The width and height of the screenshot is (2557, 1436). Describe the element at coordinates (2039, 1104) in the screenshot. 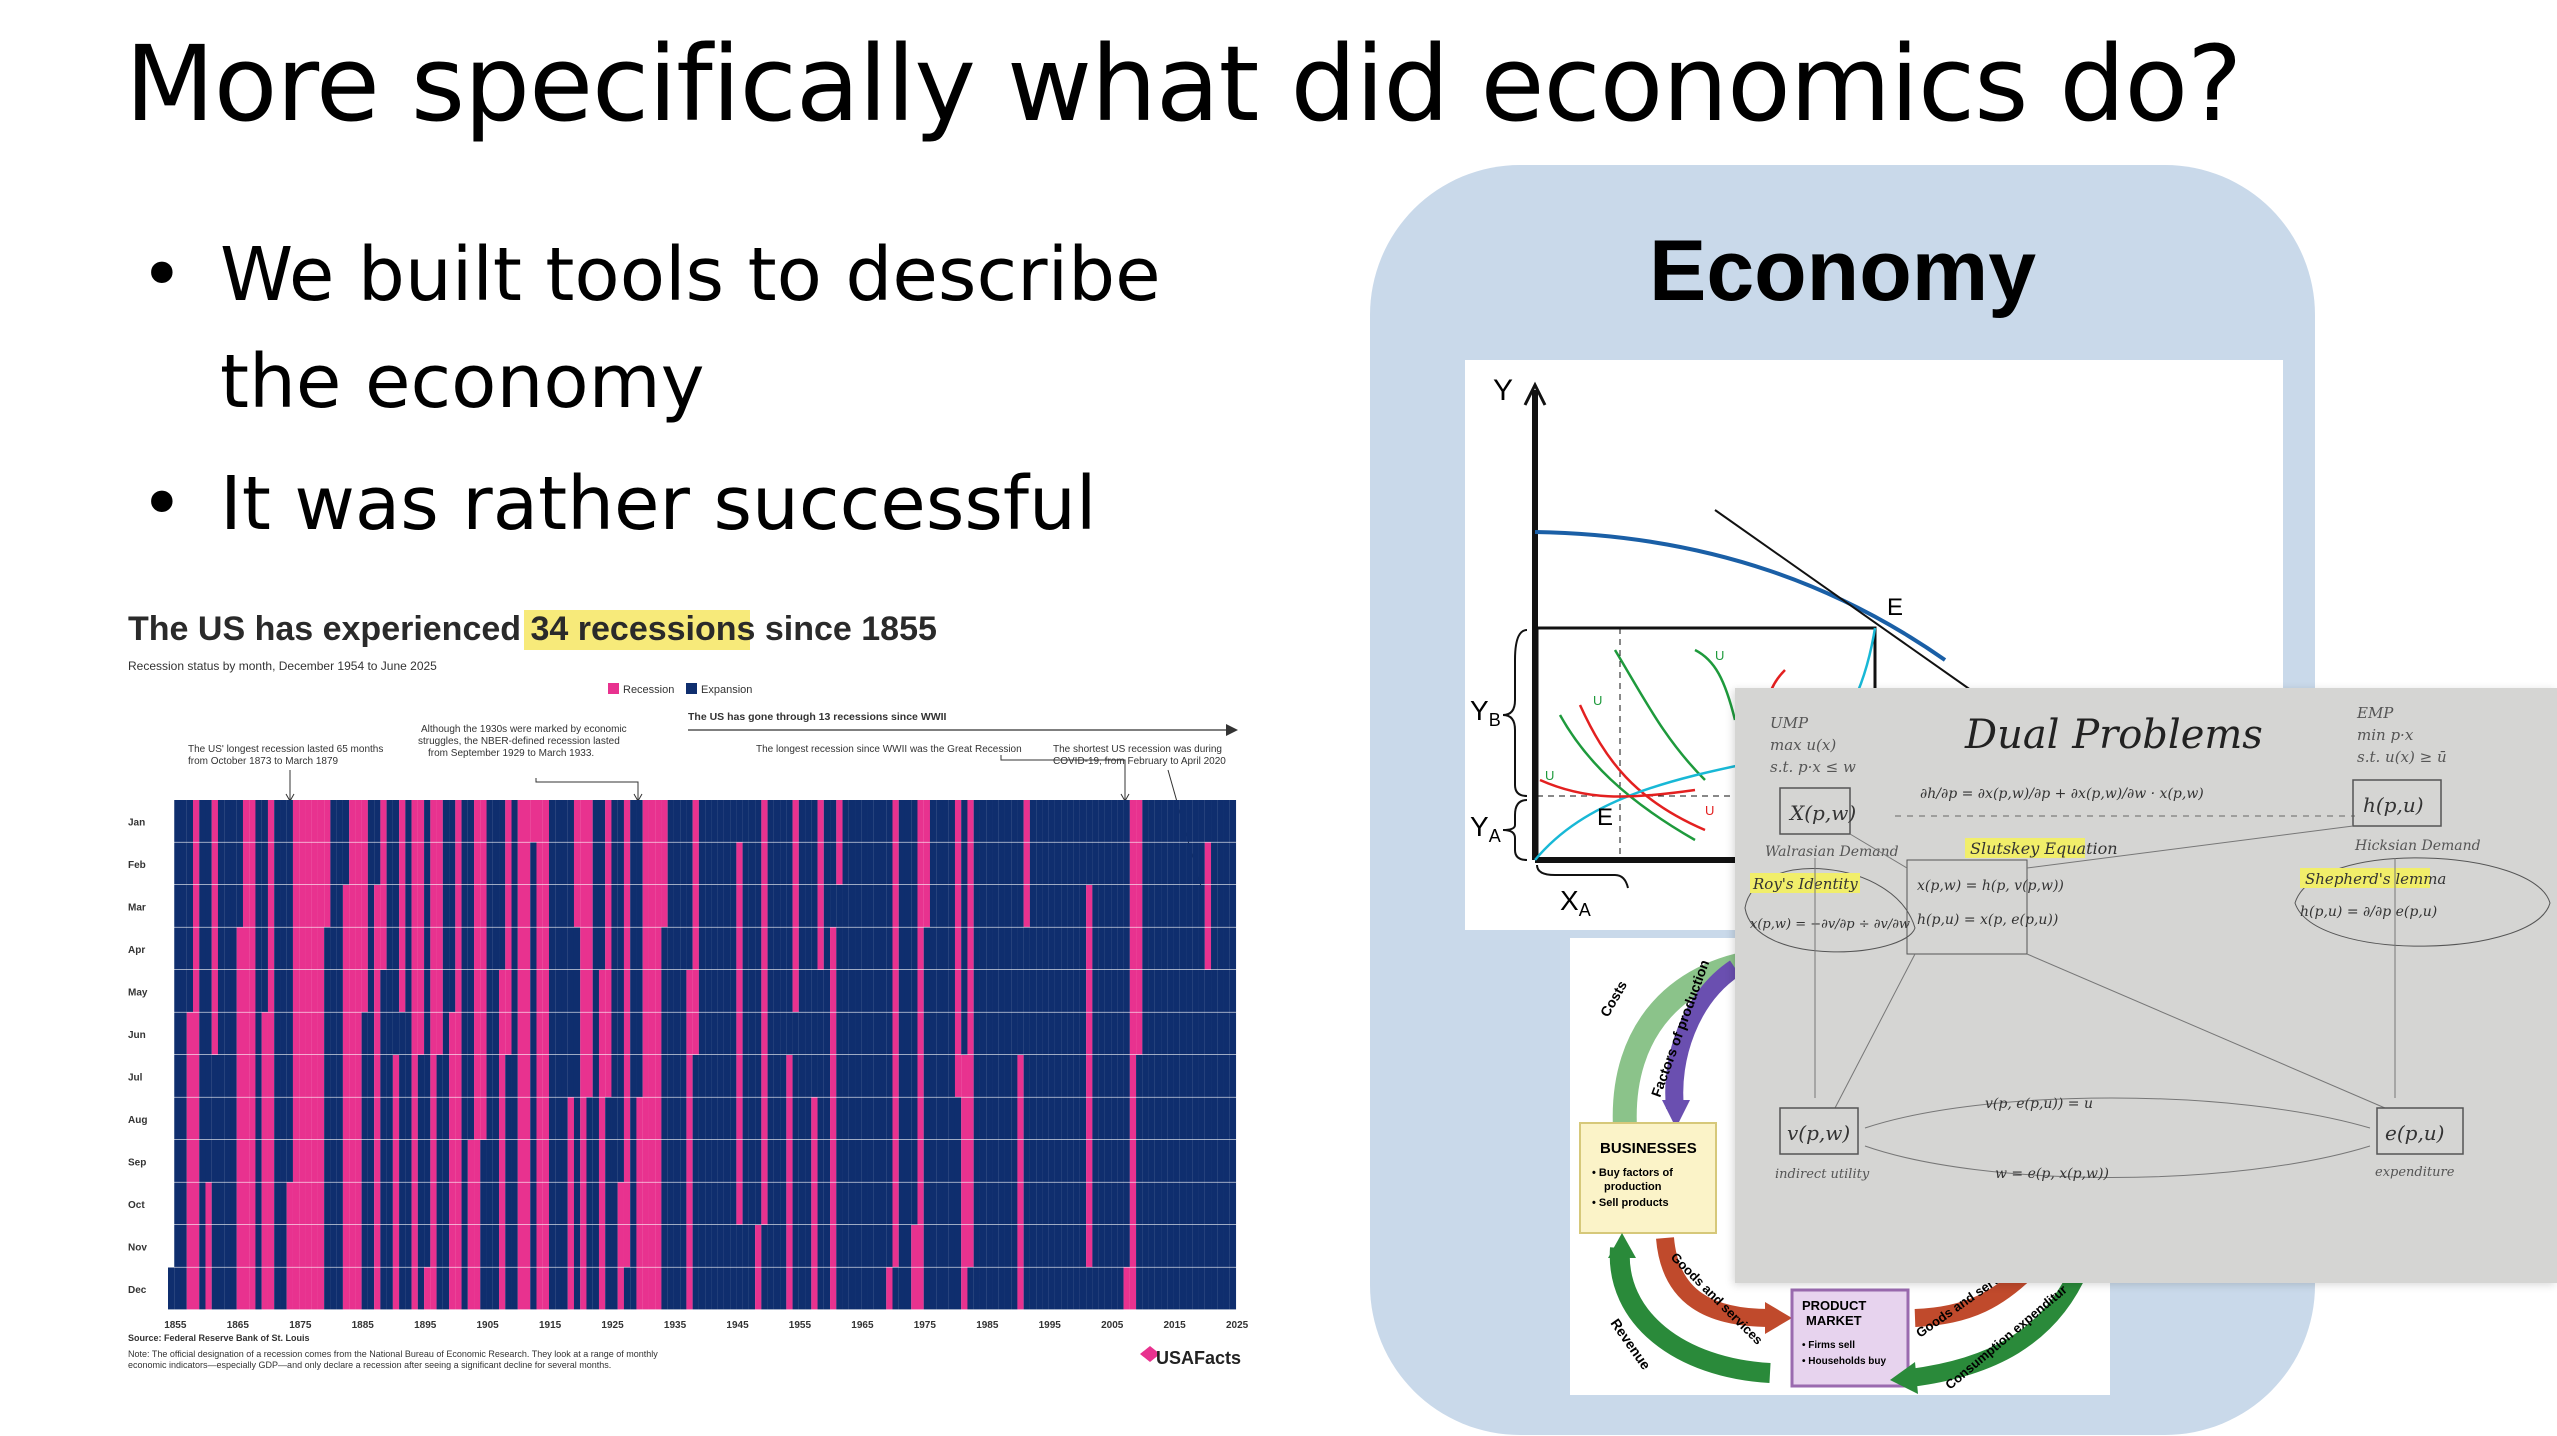

I see `dual-eq-1: v(p, e(p,u)) = u` at that location.